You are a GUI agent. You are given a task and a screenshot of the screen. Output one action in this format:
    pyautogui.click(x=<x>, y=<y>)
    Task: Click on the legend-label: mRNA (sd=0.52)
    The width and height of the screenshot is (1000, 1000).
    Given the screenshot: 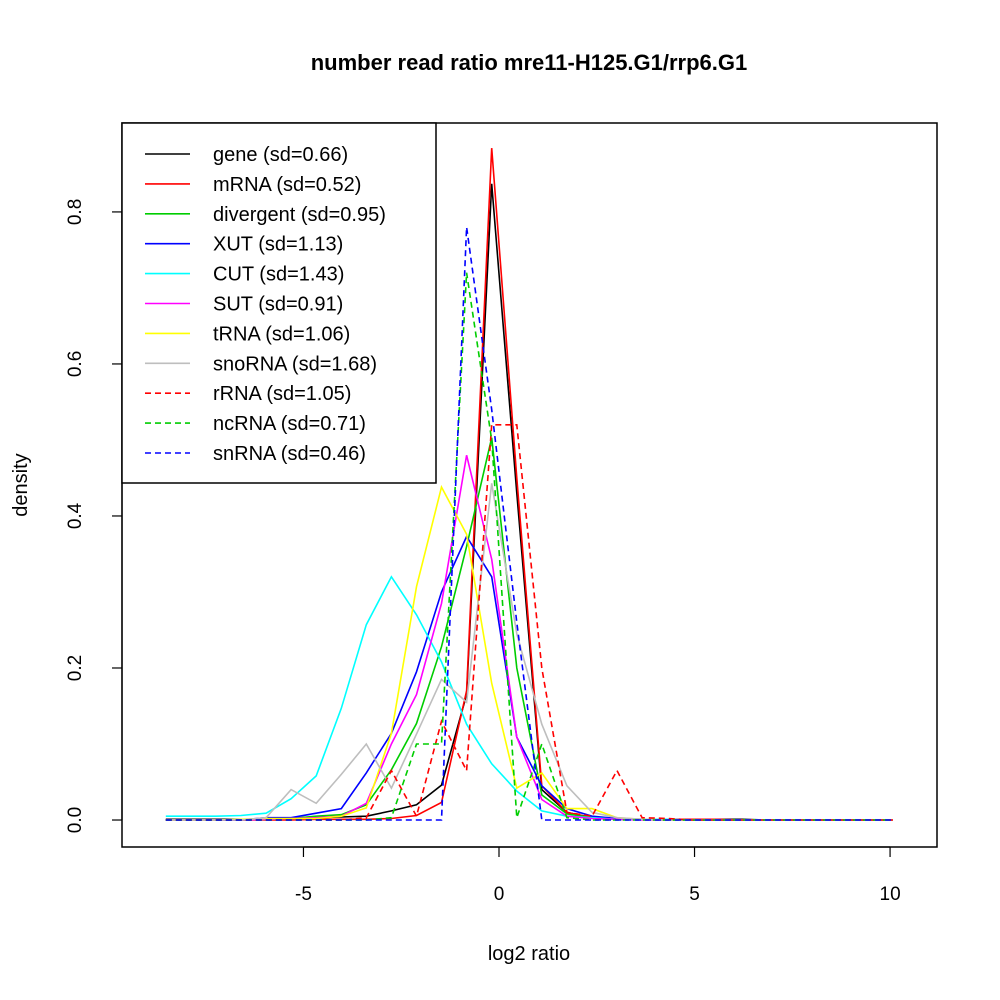 What is the action you would take?
    pyautogui.click(x=287, y=185)
    